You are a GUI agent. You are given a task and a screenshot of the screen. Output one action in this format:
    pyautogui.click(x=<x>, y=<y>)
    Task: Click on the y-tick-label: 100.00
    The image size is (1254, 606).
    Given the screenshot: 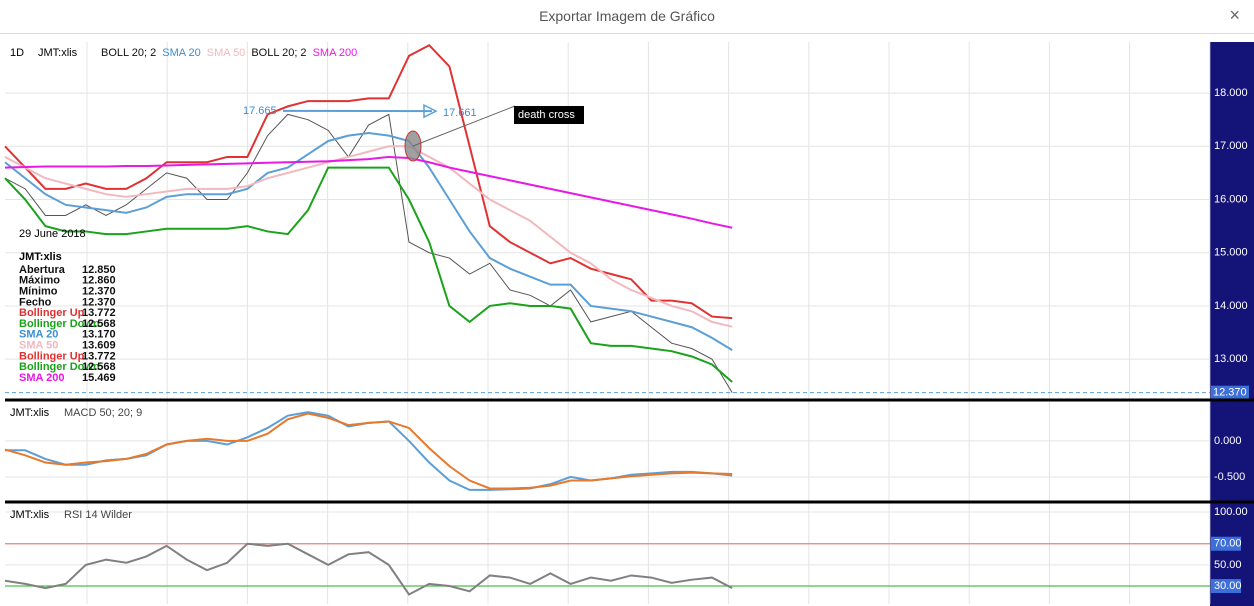 What is the action you would take?
    pyautogui.click(x=1231, y=512)
    